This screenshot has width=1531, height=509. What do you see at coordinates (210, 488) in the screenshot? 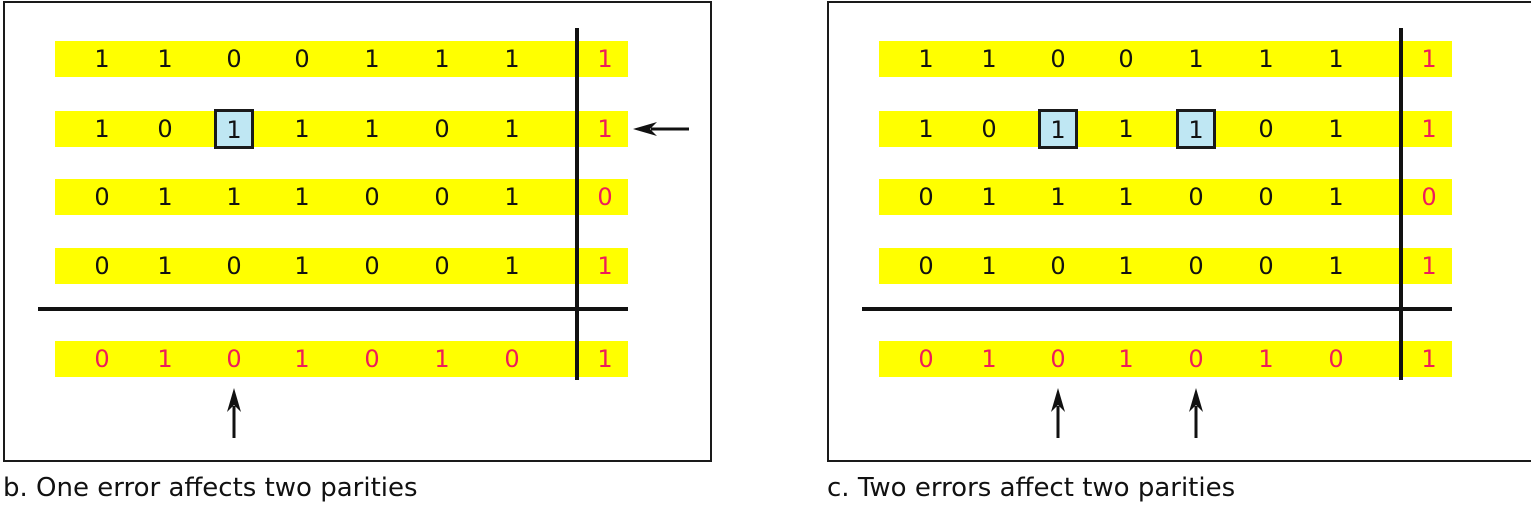
I see `caption-panel-b: b. One error affects two parities` at bounding box center [210, 488].